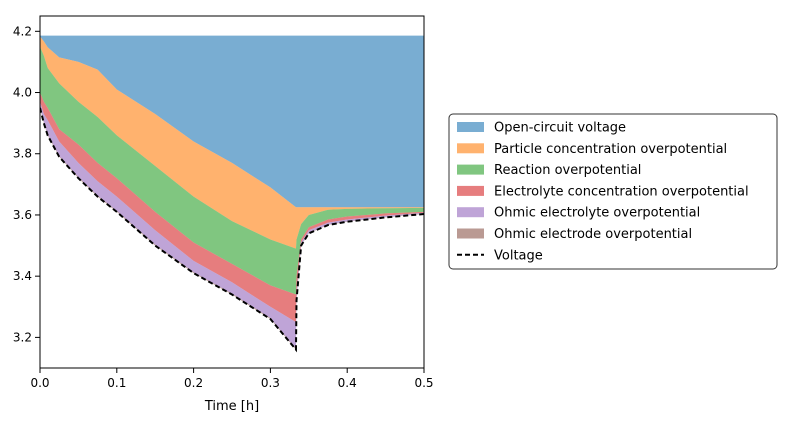 The width and height of the screenshot is (800, 426). Describe the element at coordinates (39, 383) in the screenshot. I see `x-tick-label: 0.0` at that location.